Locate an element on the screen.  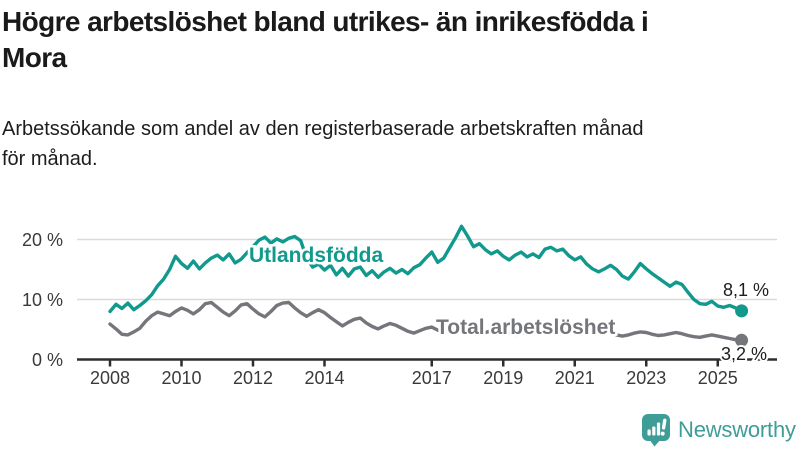
series-end-dot-utlandsfodda is located at coordinates (742, 311).